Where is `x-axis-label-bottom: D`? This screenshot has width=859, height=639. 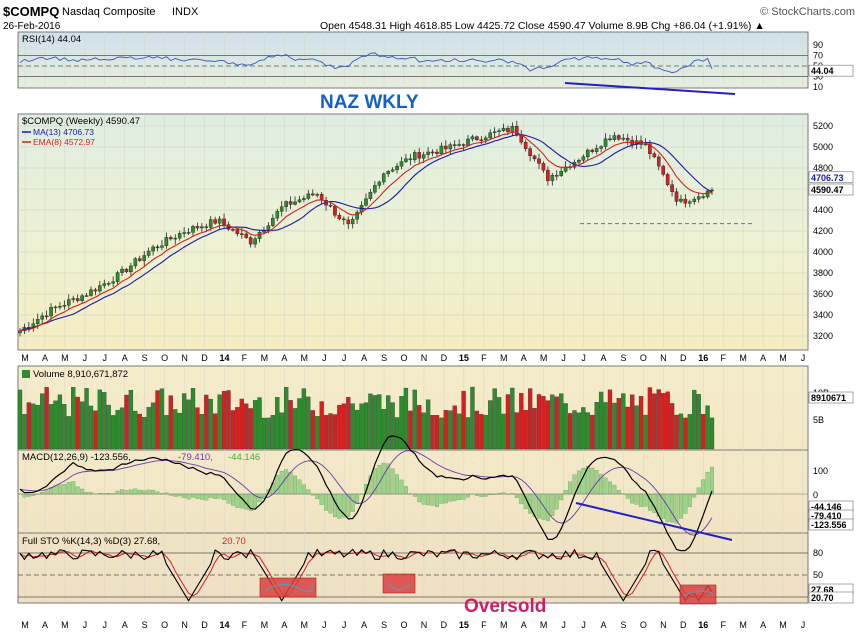
x-axis-label-bottom: D is located at coordinates (444, 625).